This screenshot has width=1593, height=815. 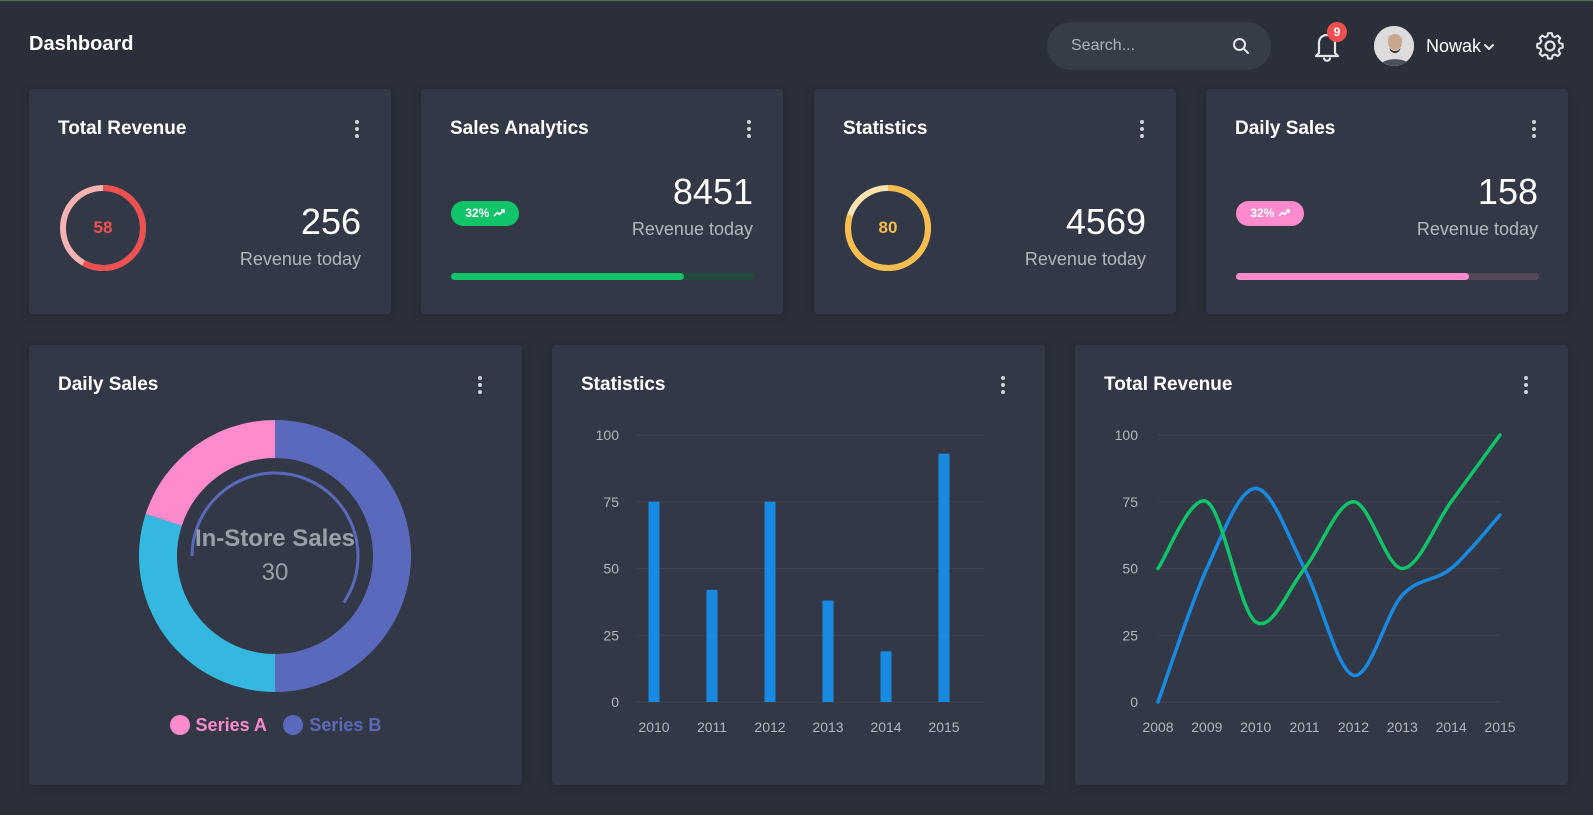 What do you see at coordinates (770, 601) in the screenshot?
I see `bar-2012` at bounding box center [770, 601].